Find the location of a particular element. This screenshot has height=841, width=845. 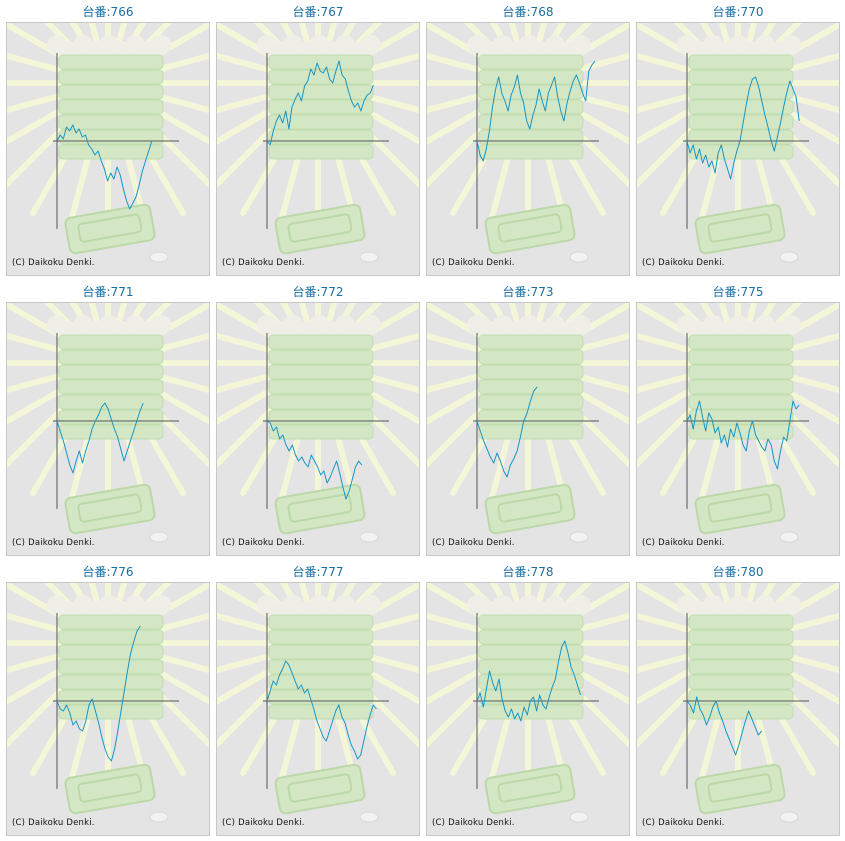

chart-title: 台番:777 is located at coordinates (318, 572).